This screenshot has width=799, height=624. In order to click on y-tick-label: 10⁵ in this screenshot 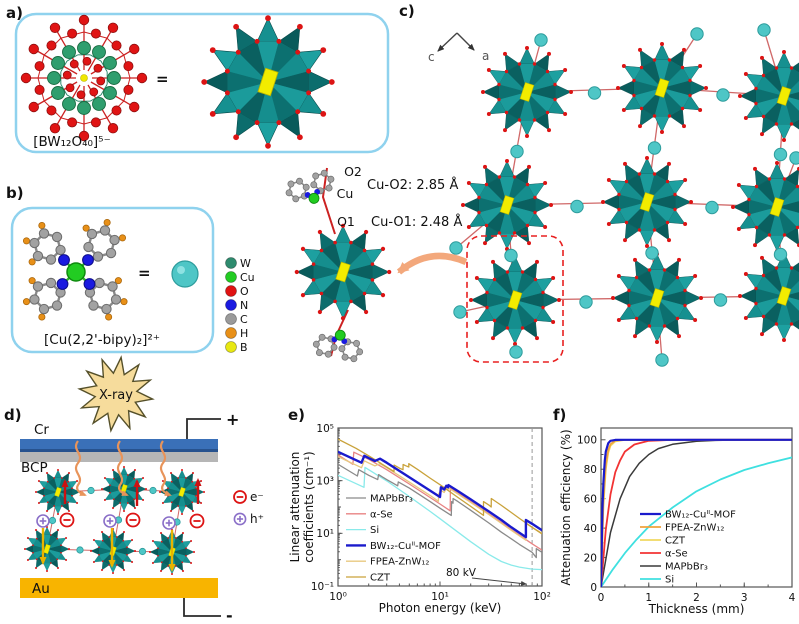, I will do `click(325, 429)`.